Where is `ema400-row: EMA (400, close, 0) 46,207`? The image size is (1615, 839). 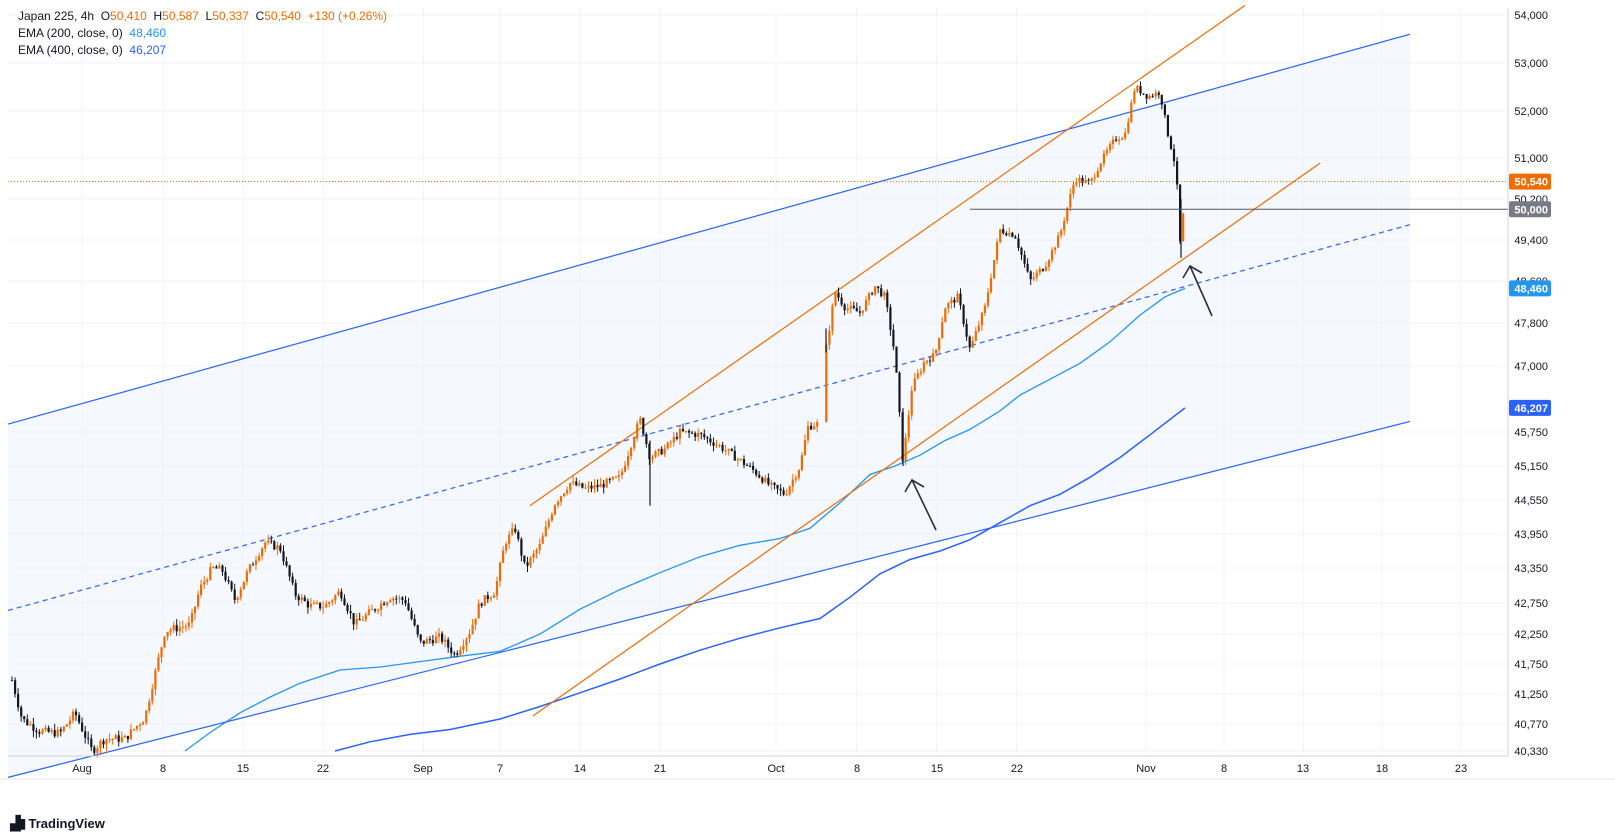
ema400-row: EMA (400, close, 0) 46,207 is located at coordinates (202, 50).